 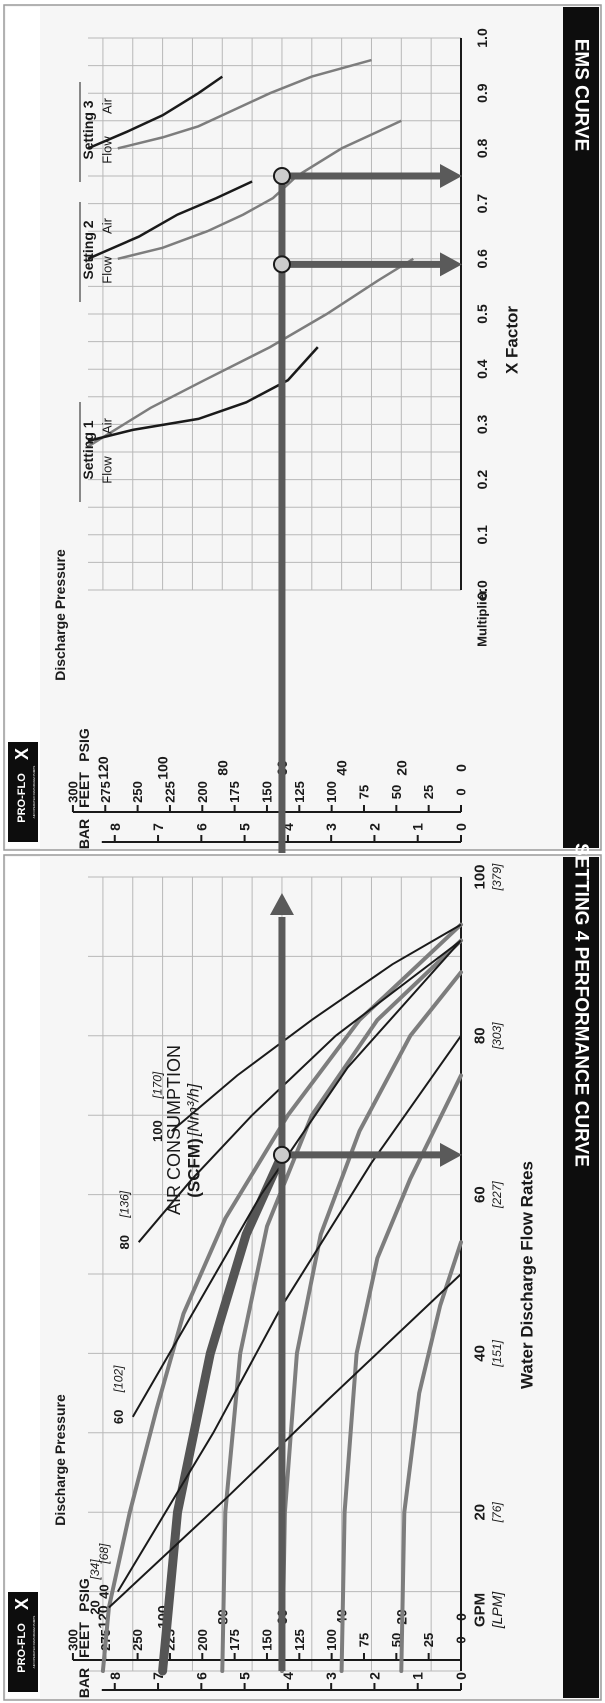 I want to click on x-tick-label: 0.2, so click(x=482, y=480).